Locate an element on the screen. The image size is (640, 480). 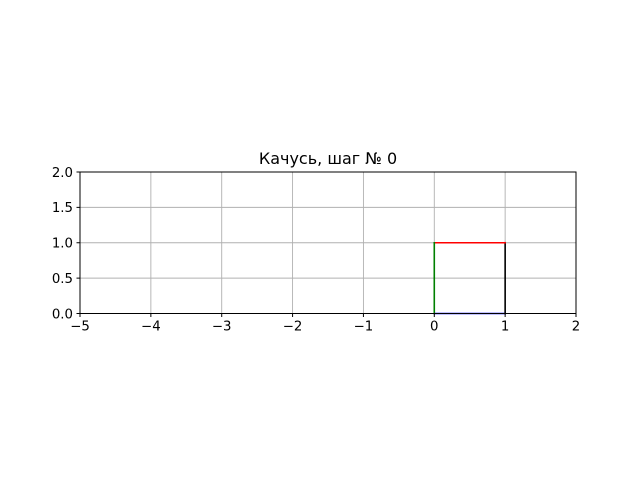
chart-title: Качусь, шаг № 0 is located at coordinates (328, 158).